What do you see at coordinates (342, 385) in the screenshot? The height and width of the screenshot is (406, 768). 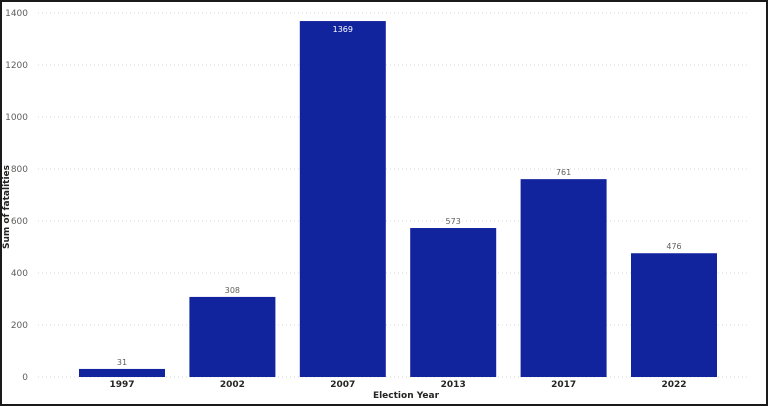 I see `x-tick-label: 2007` at bounding box center [342, 385].